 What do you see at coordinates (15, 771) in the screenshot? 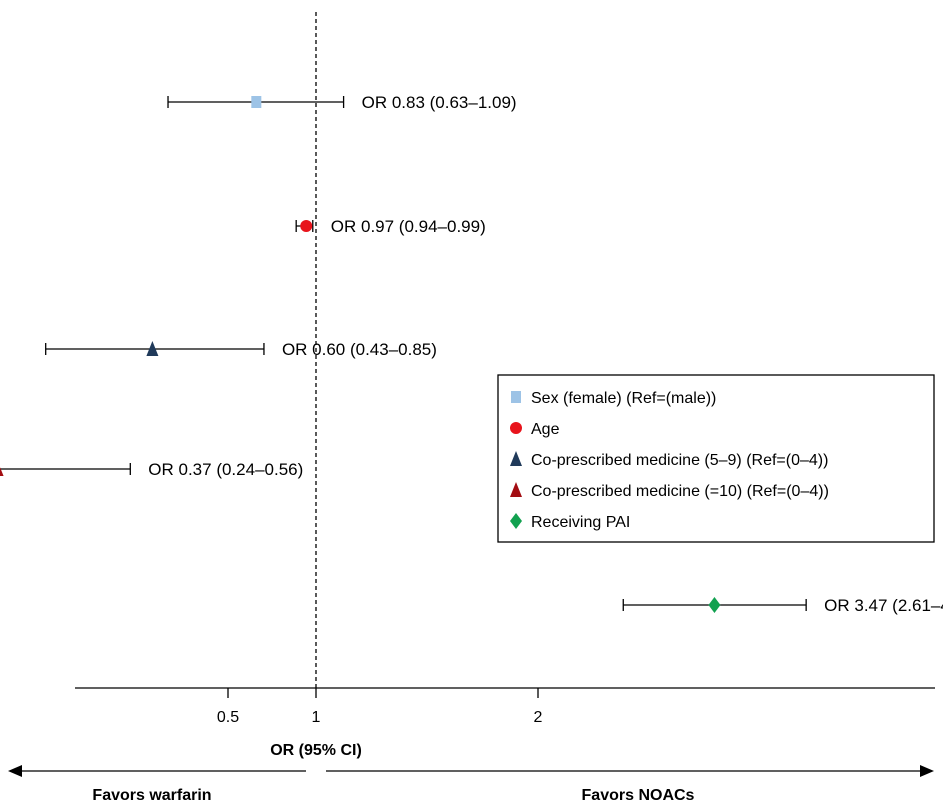
I see `favors-left-arrowhead` at bounding box center [15, 771].